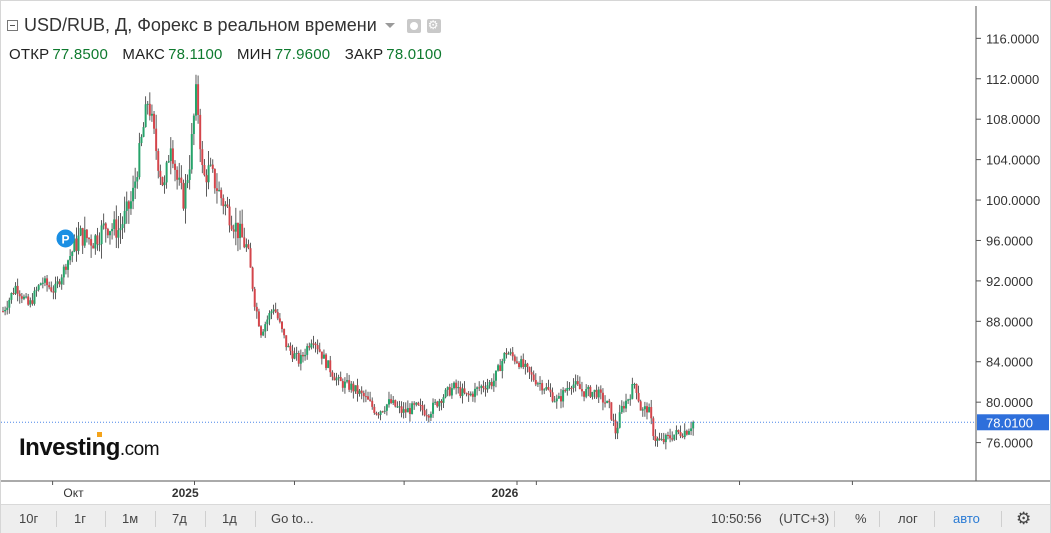 This screenshot has width=1051, height=533. Describe the element at coordinates (229, 518) in the screenshot. I see `range-1d-button: 1д` at that location.